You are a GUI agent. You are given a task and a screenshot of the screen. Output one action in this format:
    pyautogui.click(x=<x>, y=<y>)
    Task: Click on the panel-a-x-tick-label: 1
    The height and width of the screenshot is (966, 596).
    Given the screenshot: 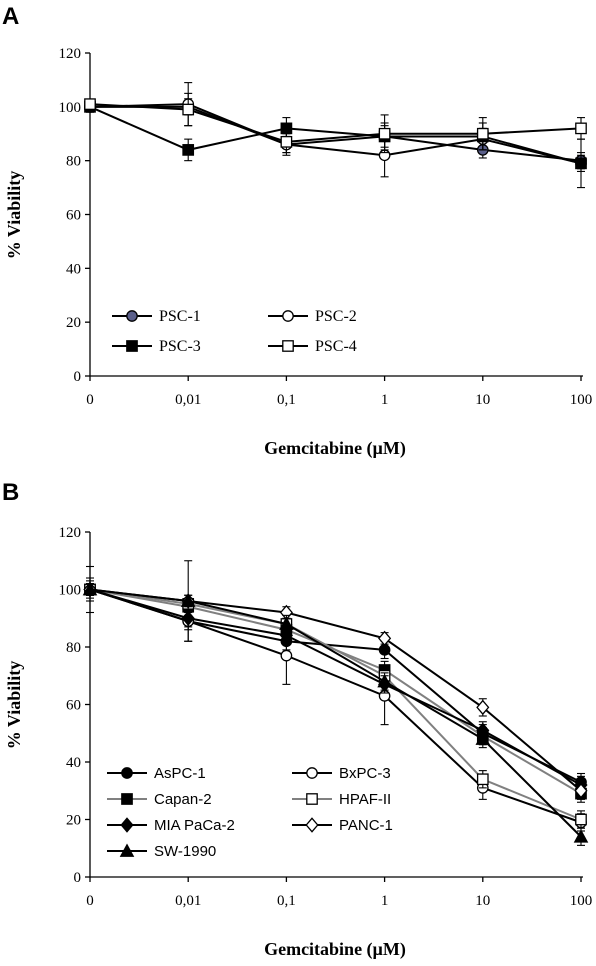 What is the action you would take?
    pyautogui.click(x=385, y=400)
    